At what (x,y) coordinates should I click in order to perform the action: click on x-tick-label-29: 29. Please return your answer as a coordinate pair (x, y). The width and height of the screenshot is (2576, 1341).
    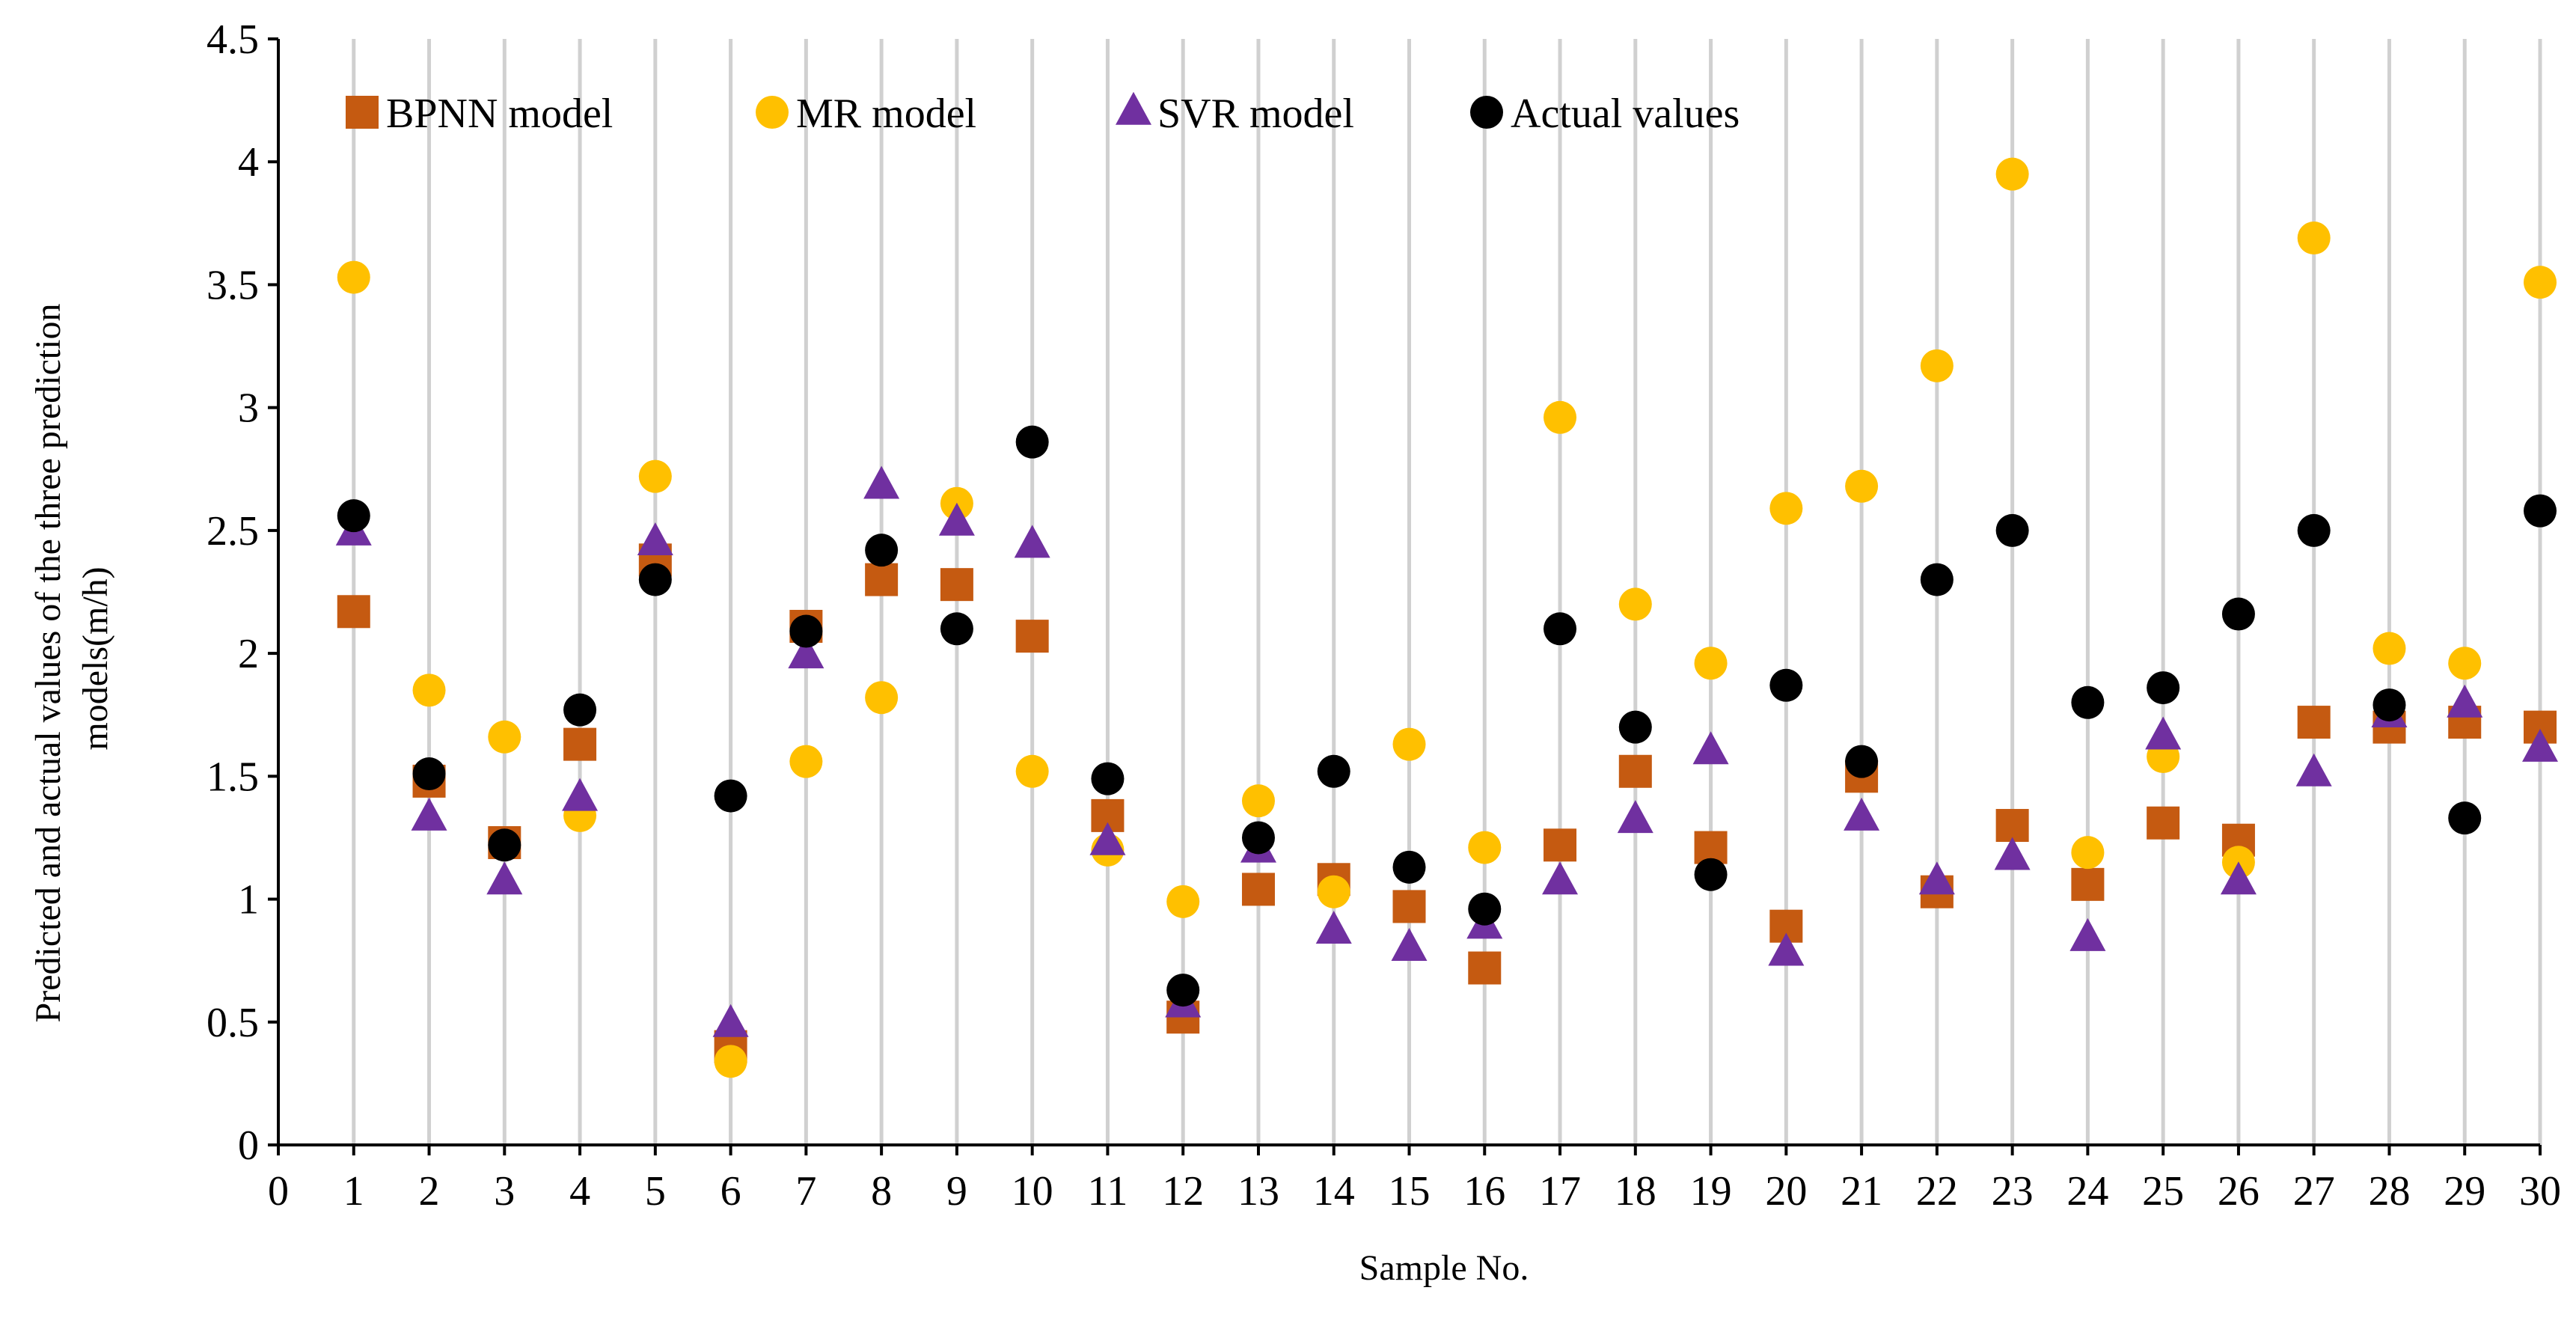
    Looking at the image, I should click on (2464, 1191).